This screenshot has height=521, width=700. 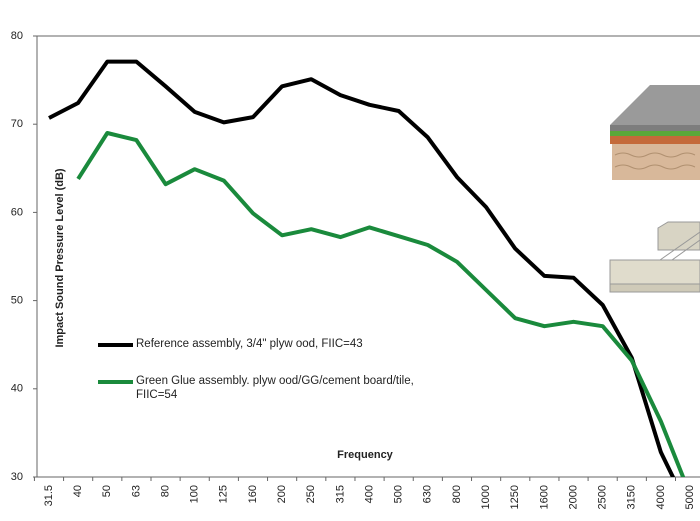 What do you see at coordinates (661, 497) in the screenshot?
I see `x-tick-label: 4000` at bounding box center [661, 497].